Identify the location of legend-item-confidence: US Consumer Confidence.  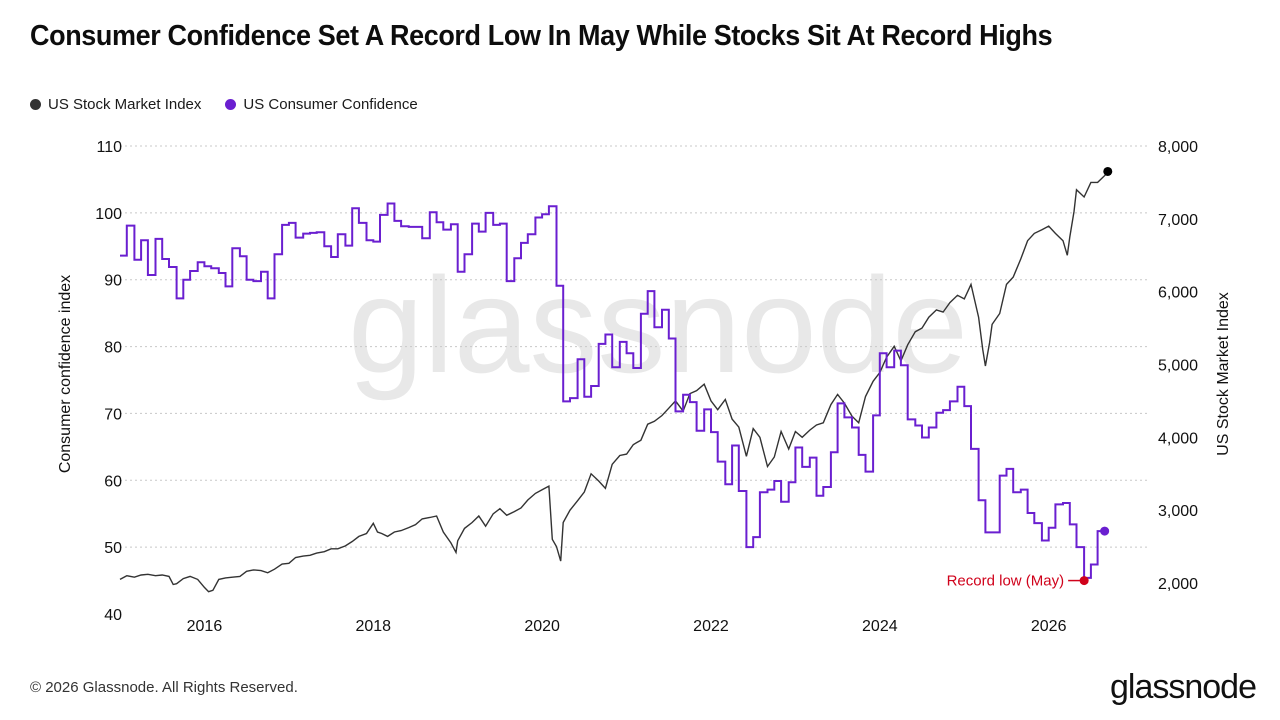
(321, 104).